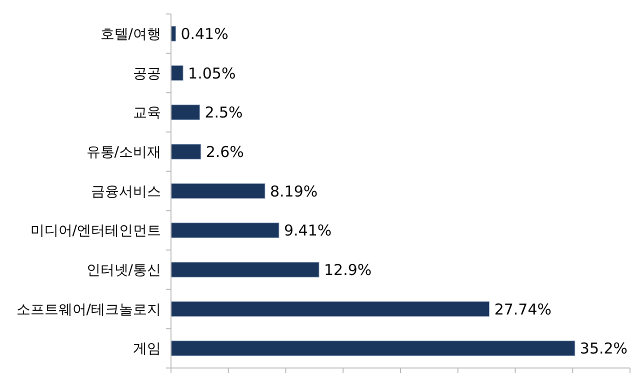  I want to click on y-tick-label: 유통/소비재, so click(123, 152).